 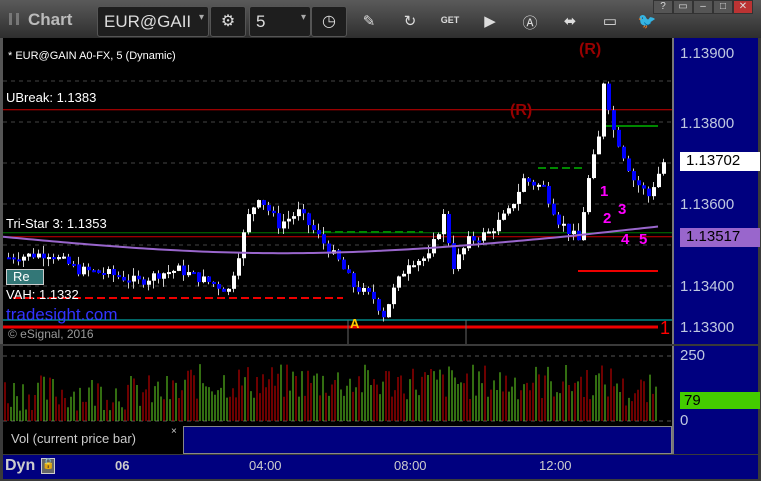 I want to click on time-tick: 12:00, so click(x=555, y=465).